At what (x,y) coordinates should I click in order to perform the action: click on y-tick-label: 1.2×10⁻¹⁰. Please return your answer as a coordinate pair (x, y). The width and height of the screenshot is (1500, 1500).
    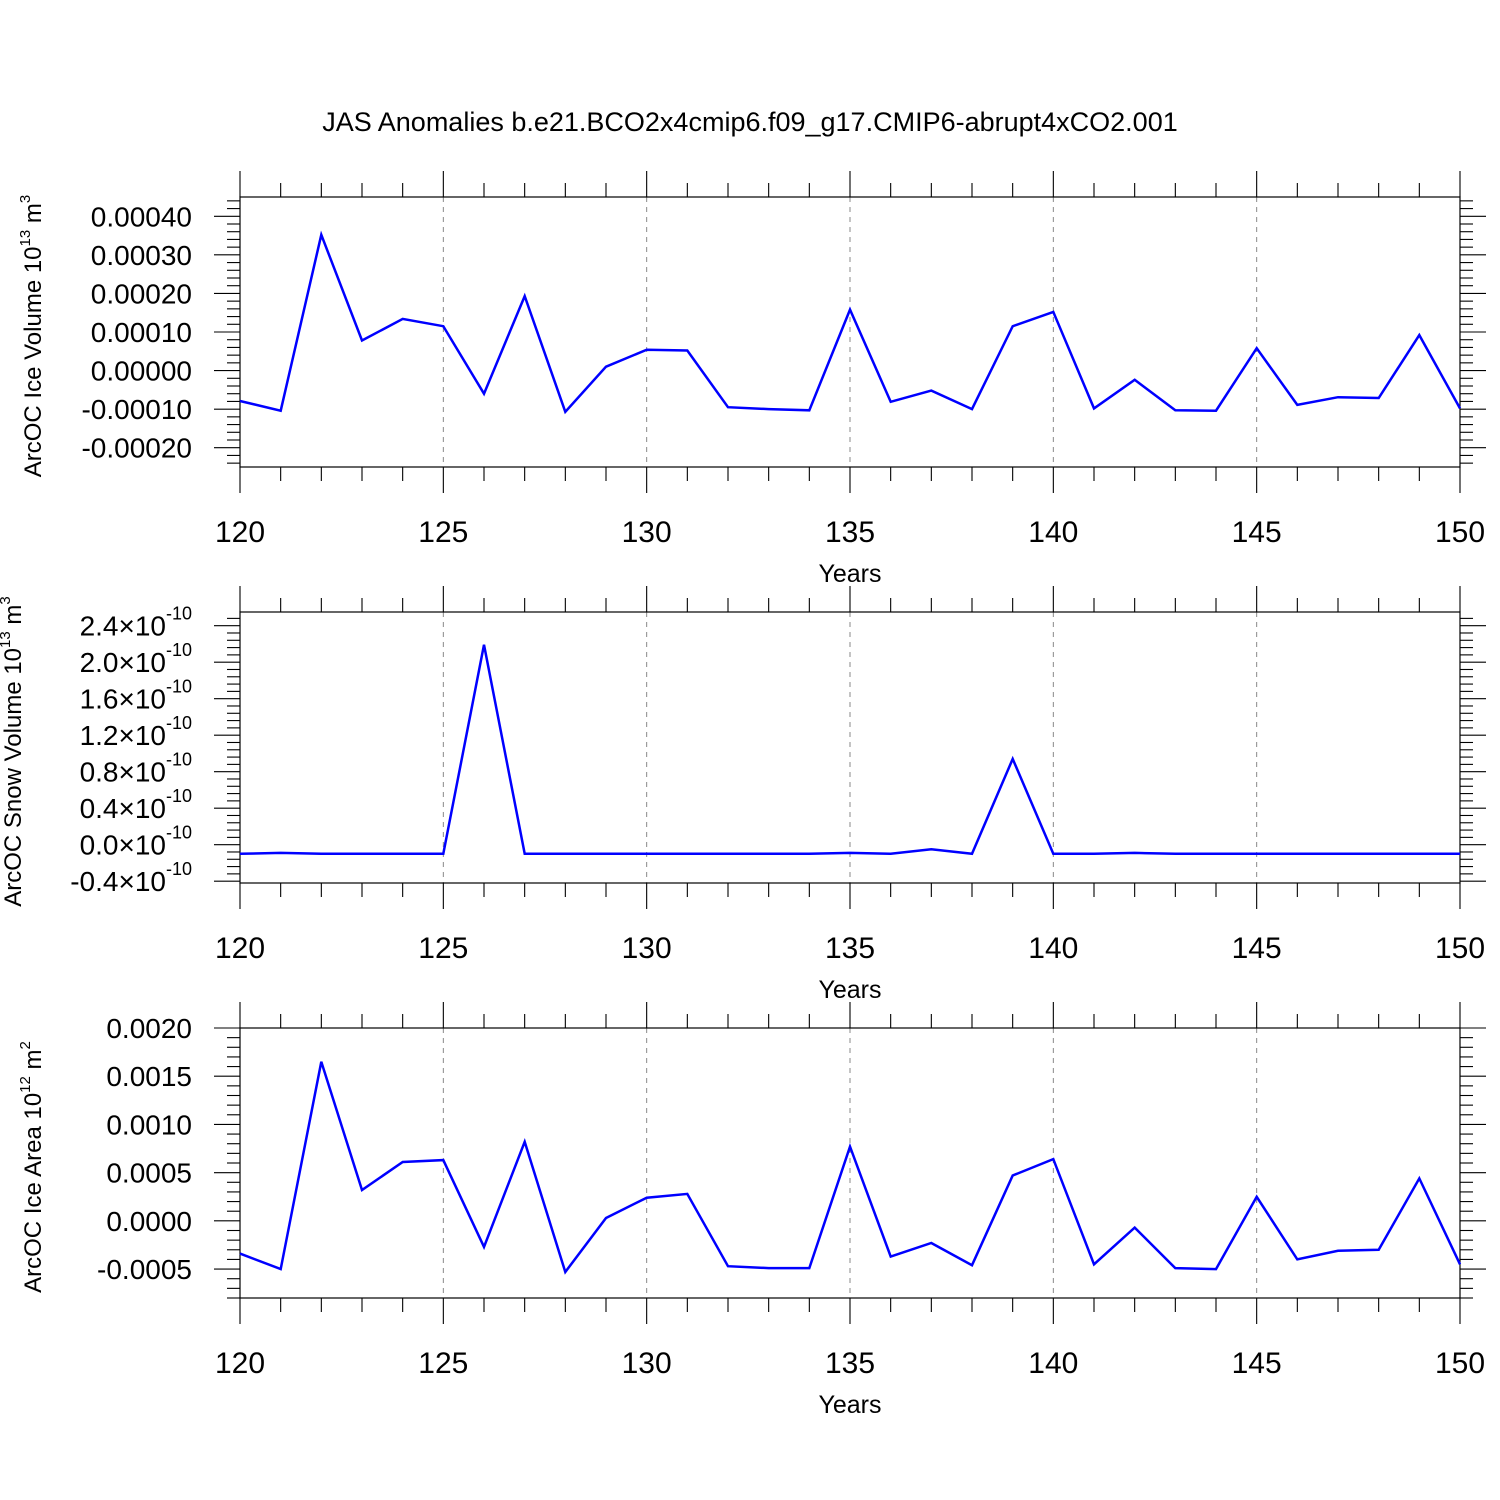
    Looking at the image, I should click on (136, 732).